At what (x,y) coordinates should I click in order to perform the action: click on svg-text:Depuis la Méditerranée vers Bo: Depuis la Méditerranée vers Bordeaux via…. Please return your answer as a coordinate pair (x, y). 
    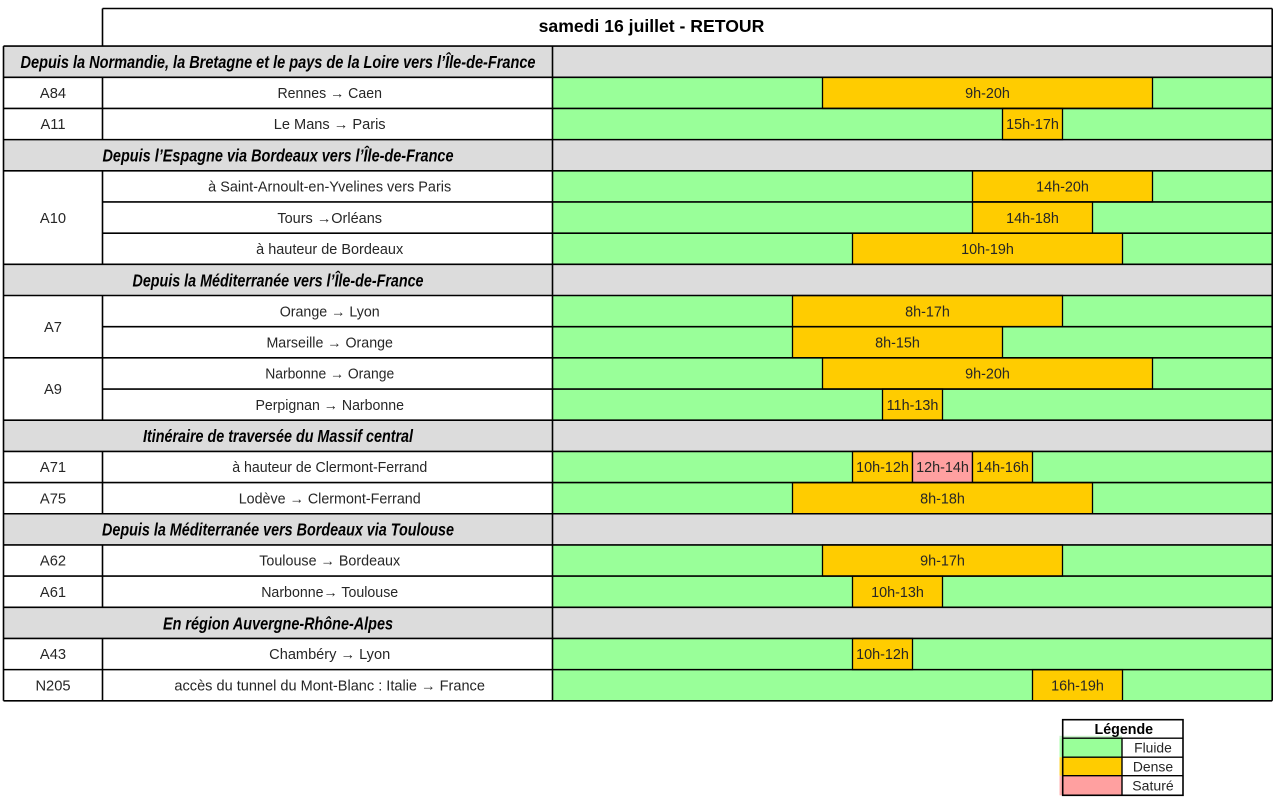
    Looking at the image, I should click on (278, 530).